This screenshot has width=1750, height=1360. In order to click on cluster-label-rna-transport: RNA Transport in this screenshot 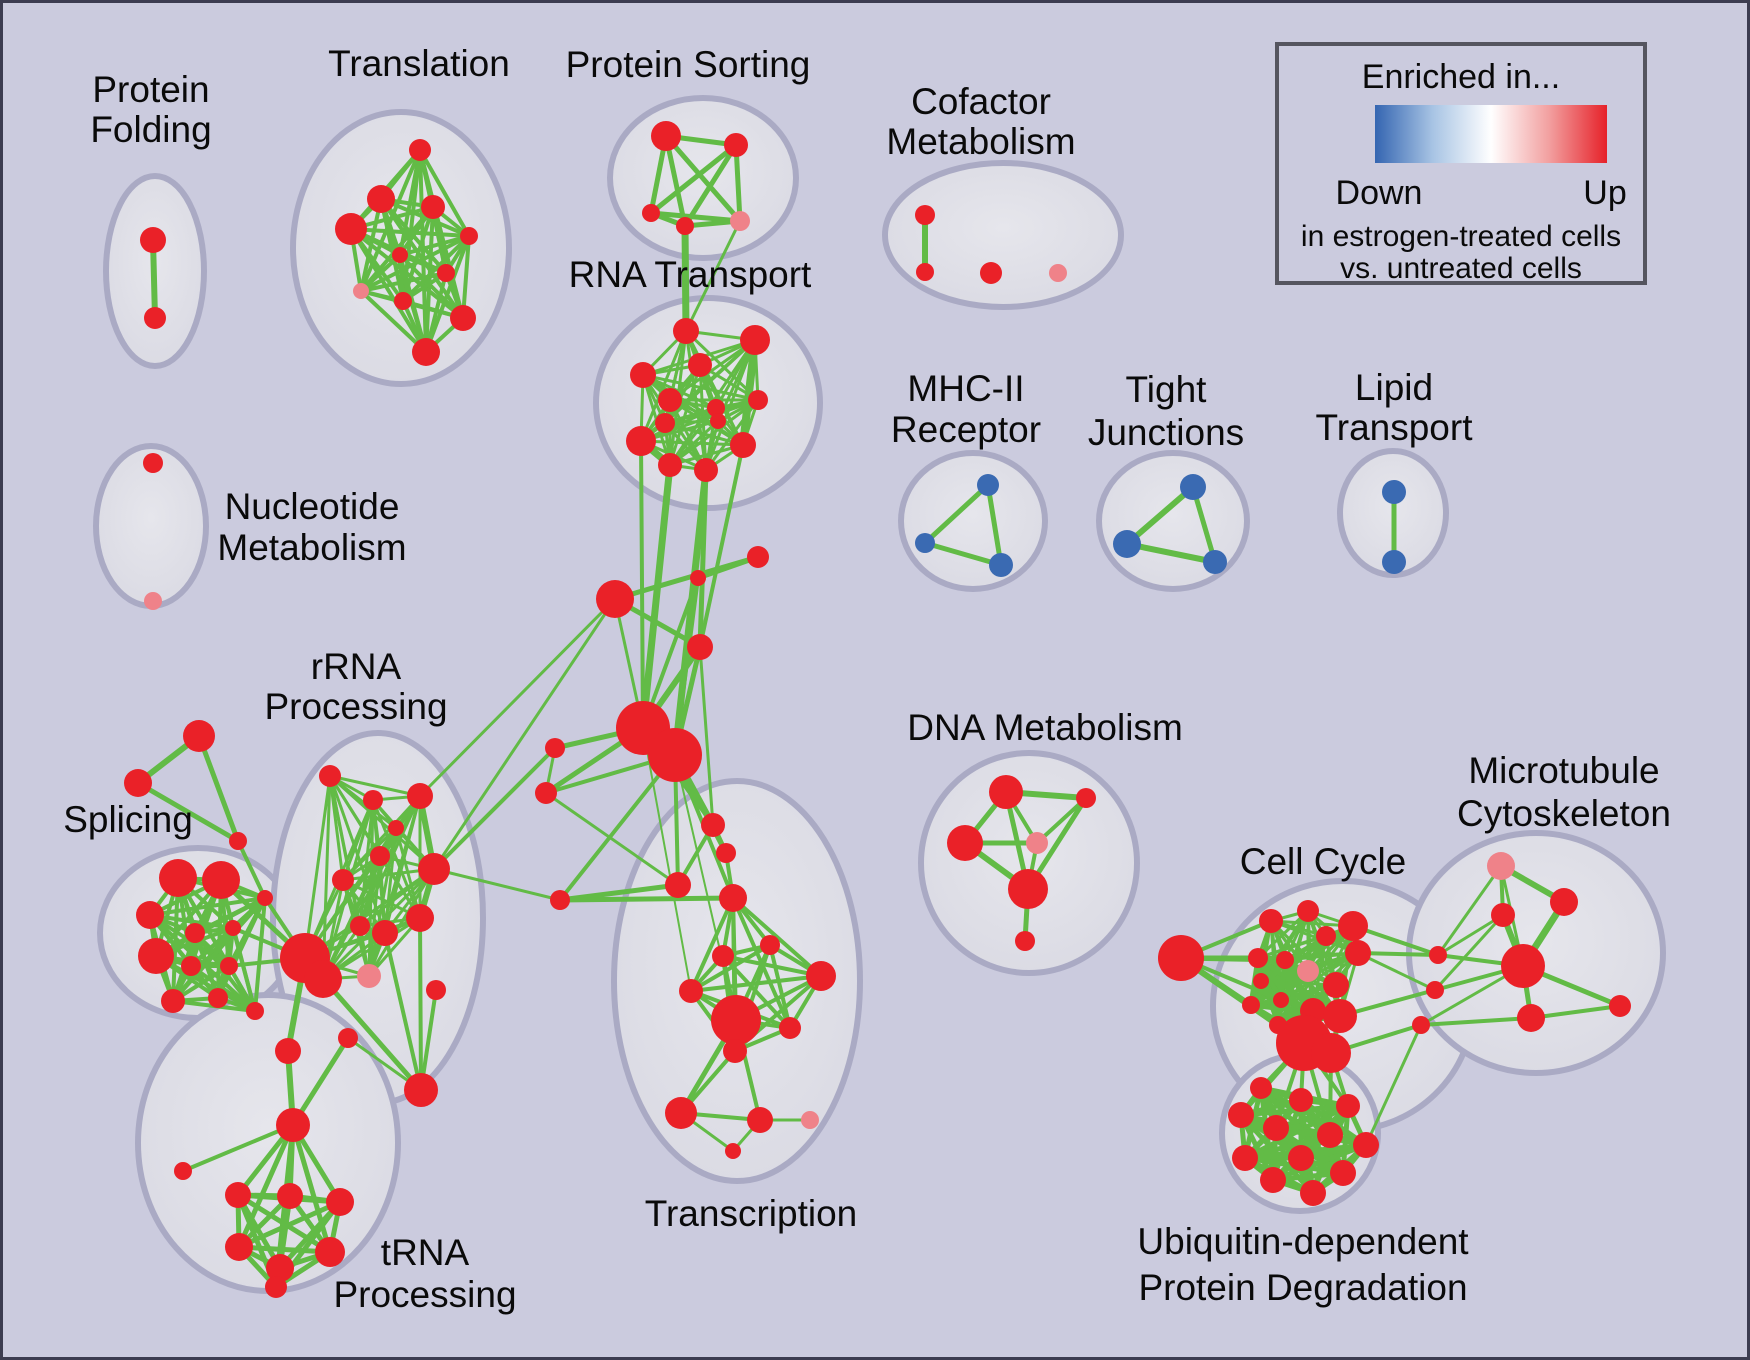, I will do `click(690, 274)`.